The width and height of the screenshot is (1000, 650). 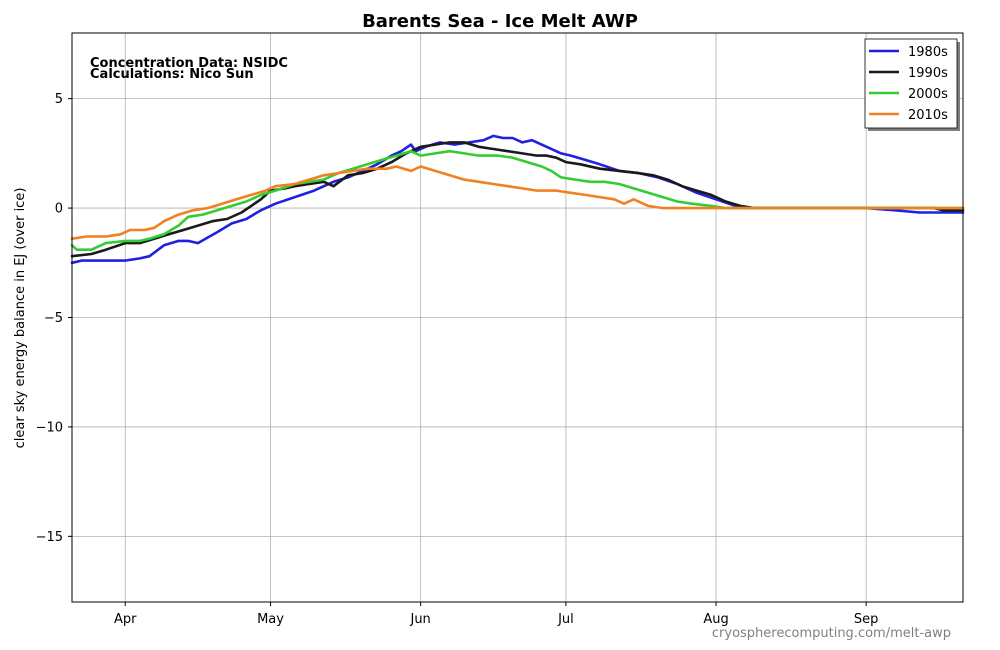 I want to click on legend-label: 1980s, so click(x=928, y=52).